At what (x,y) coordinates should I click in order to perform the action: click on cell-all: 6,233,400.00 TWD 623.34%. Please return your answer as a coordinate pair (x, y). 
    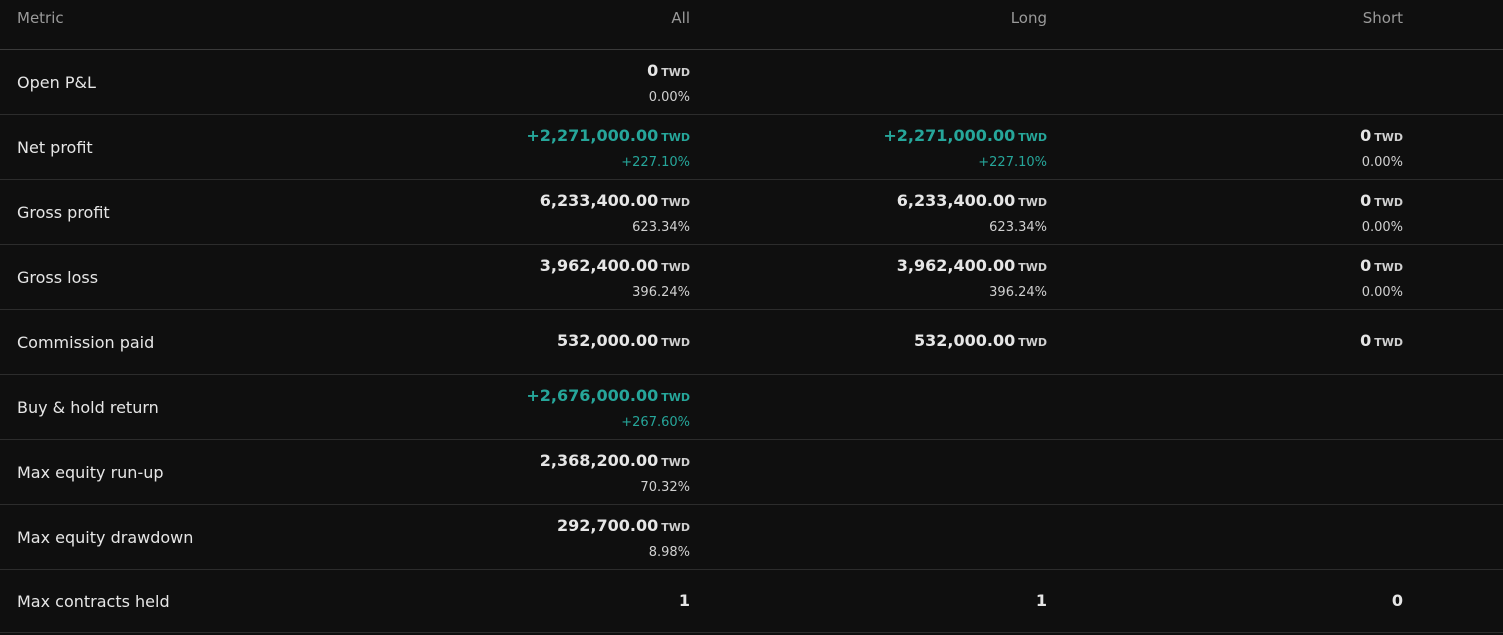
    Looking at the image, I should click on (615, 212).